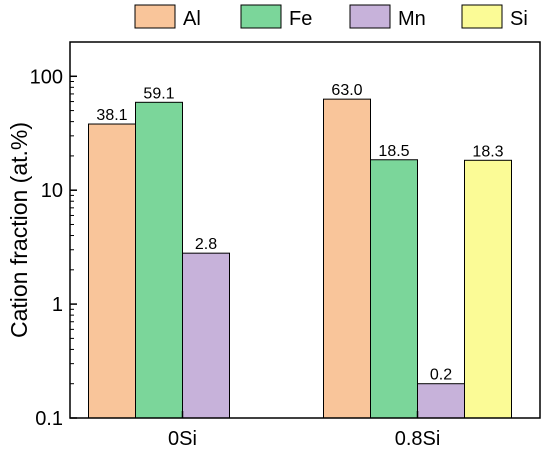 This screenshot has width=550, height=458. I want to click on y-tick-label: 0.1, so click(49, 419).